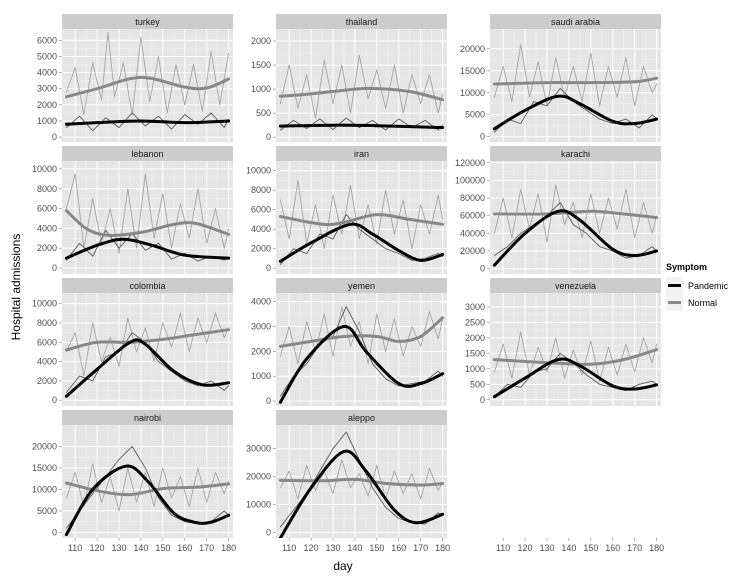 Image resolution: width=750 pixels, height=580 pixels. Describe the element at coordinates (686, 267) in the screenshot. I see `legend-title: Symptom` at that location.